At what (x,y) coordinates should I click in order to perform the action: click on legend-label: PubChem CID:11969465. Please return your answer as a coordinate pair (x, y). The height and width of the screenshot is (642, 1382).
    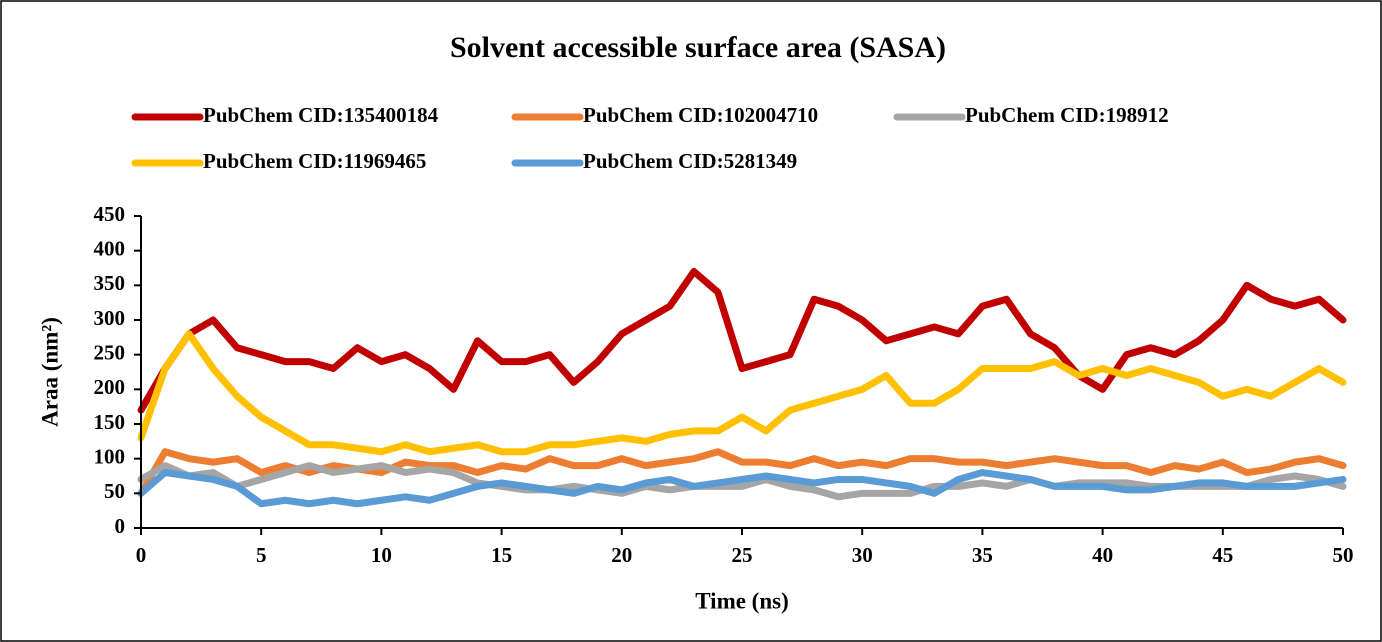
    Looking at the image, I should click on (314, 161).